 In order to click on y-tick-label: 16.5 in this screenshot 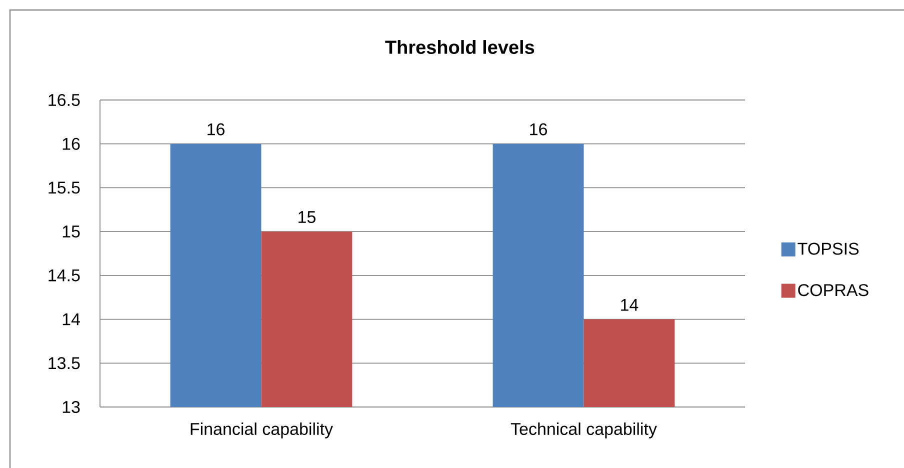, I will do `click(64, 100)`.